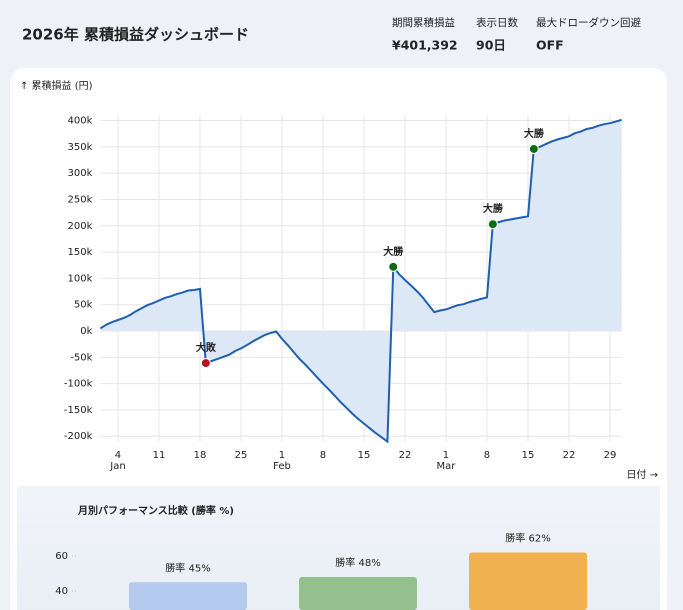 The width and height of the screenshot is (683, 610). What do you see at coordinates (80, 252) in the screenshot?
I see `y-tick-label: 150k` at bounding box center [80, 252].